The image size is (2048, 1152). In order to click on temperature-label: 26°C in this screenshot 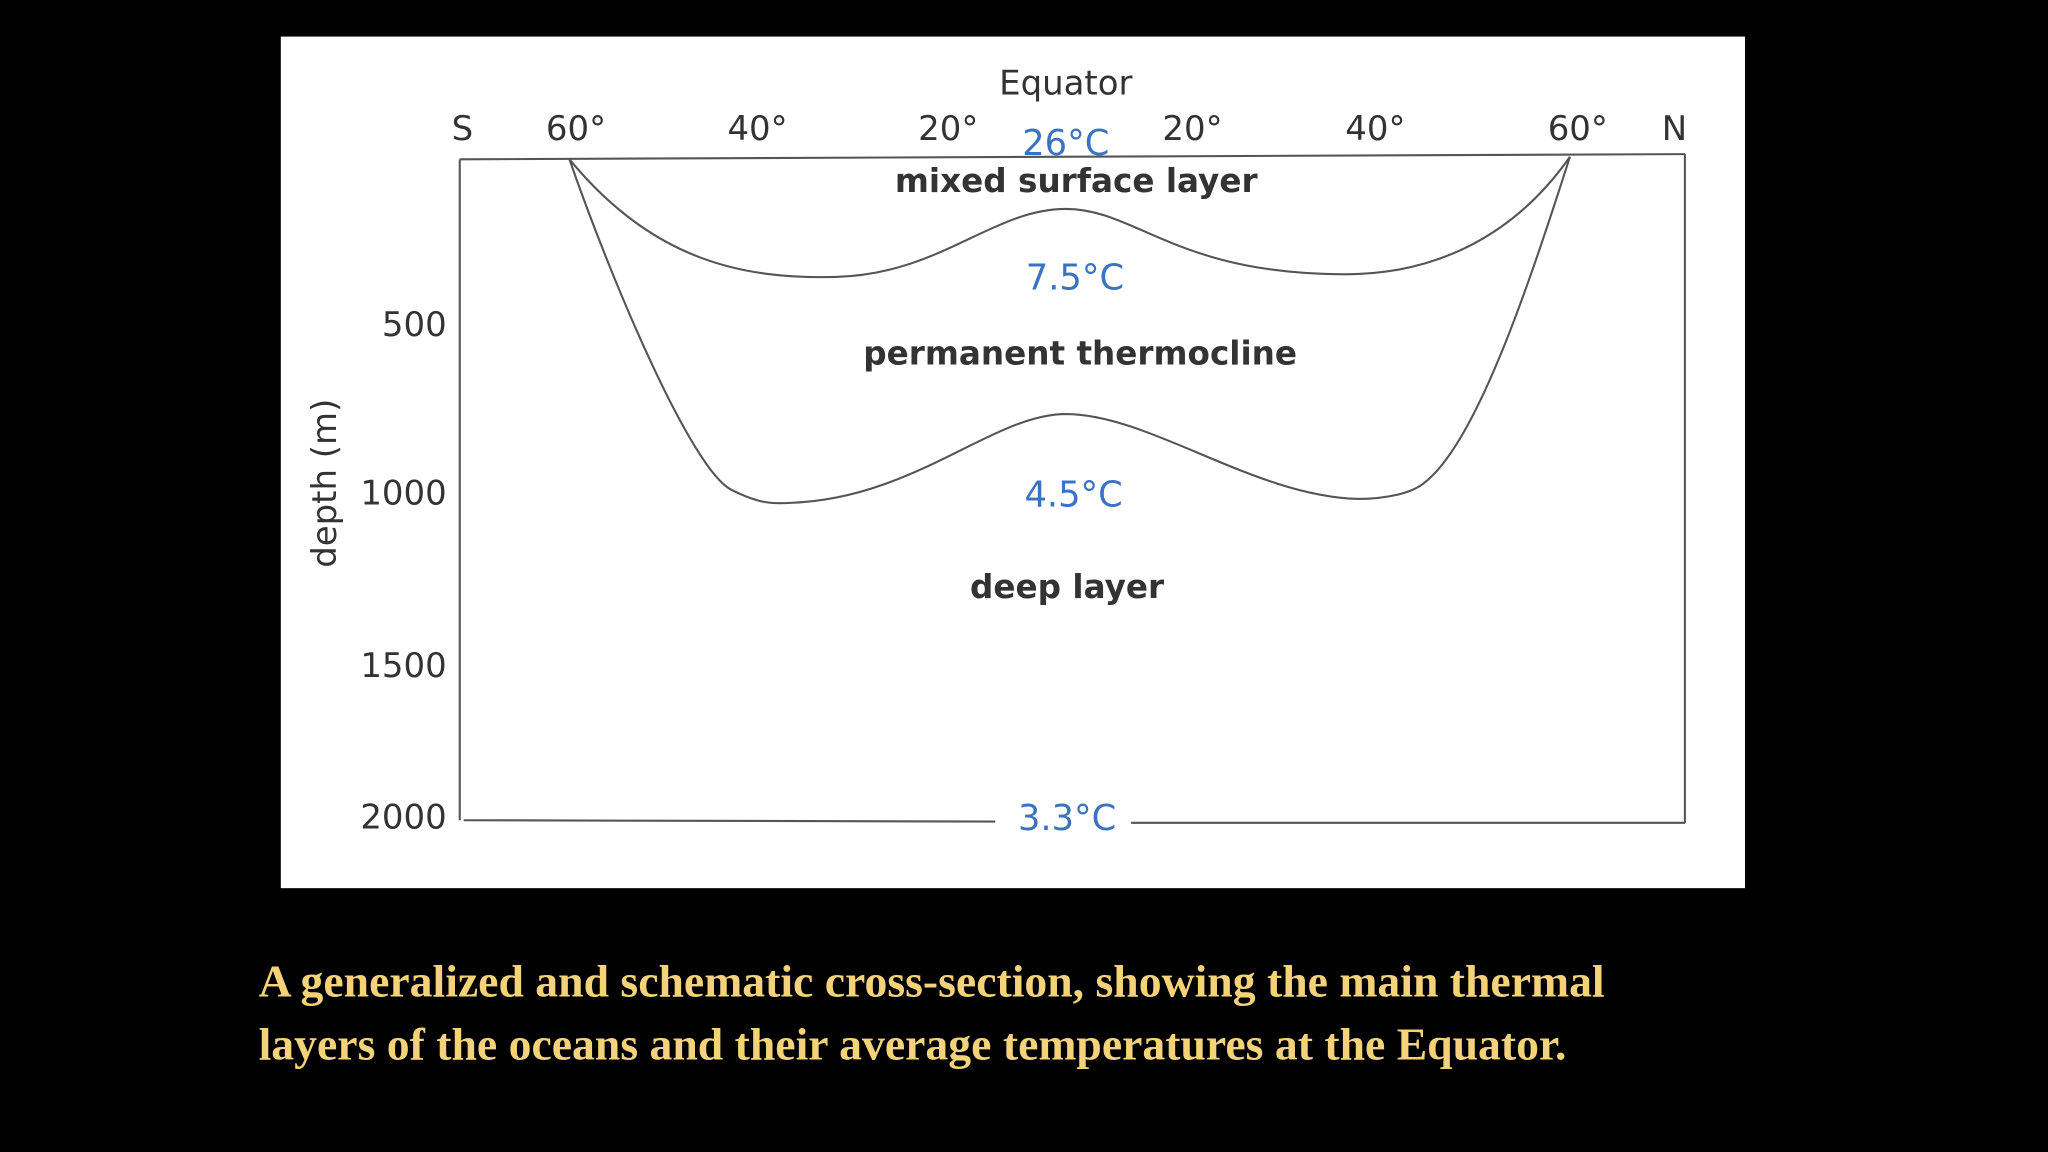, I will do `click(1065, 143)`.